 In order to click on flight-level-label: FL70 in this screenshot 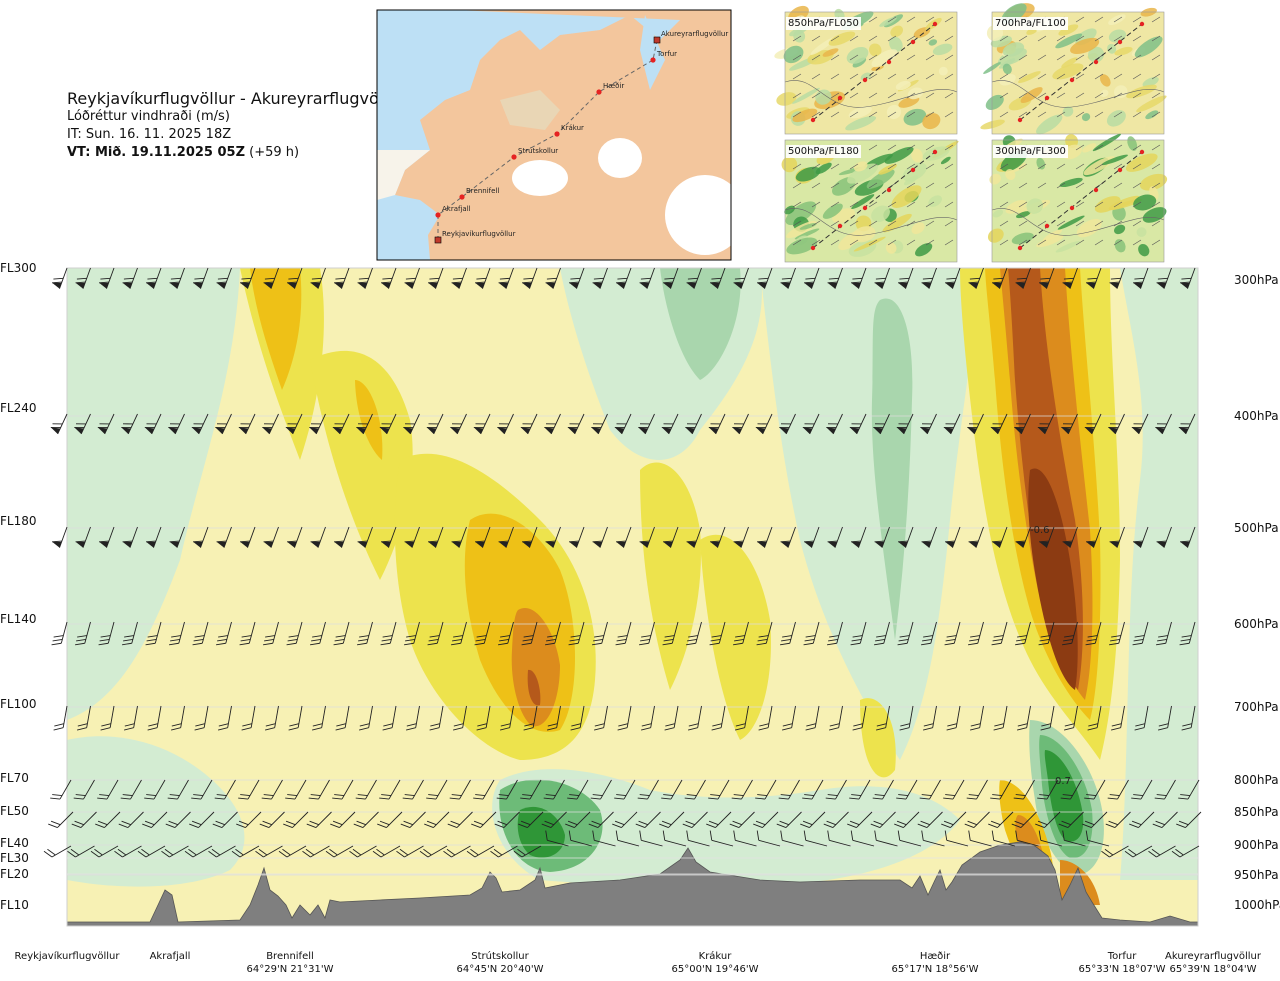, I will do `click(14, 778)`.